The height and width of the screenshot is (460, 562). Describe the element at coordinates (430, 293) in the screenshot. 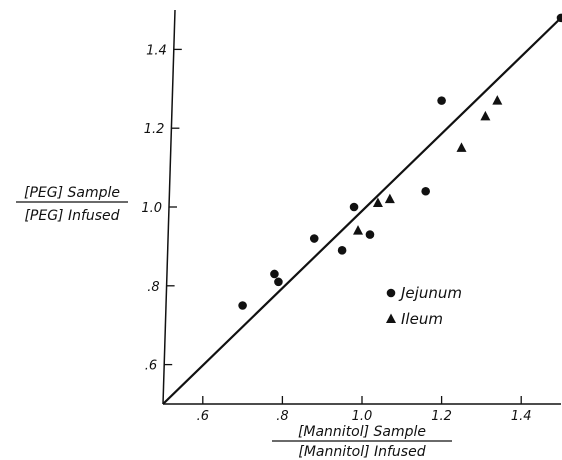

I see `legend-label-jejunum: Jejunum` at that location.